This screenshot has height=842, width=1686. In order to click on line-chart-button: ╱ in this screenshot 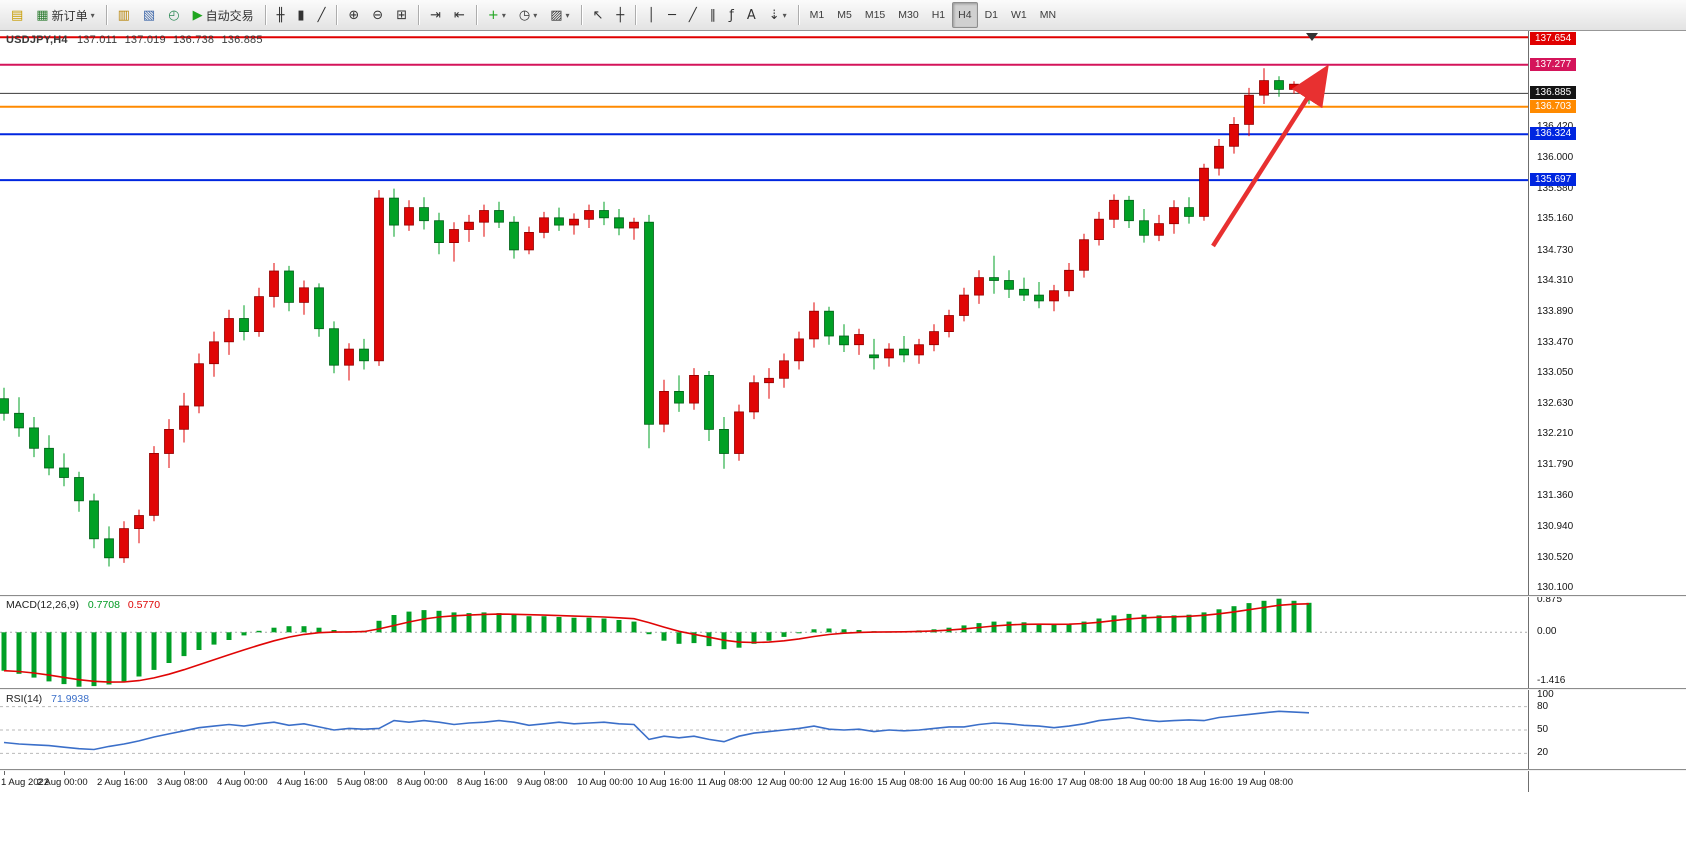, I will do `click(322, 15)`.